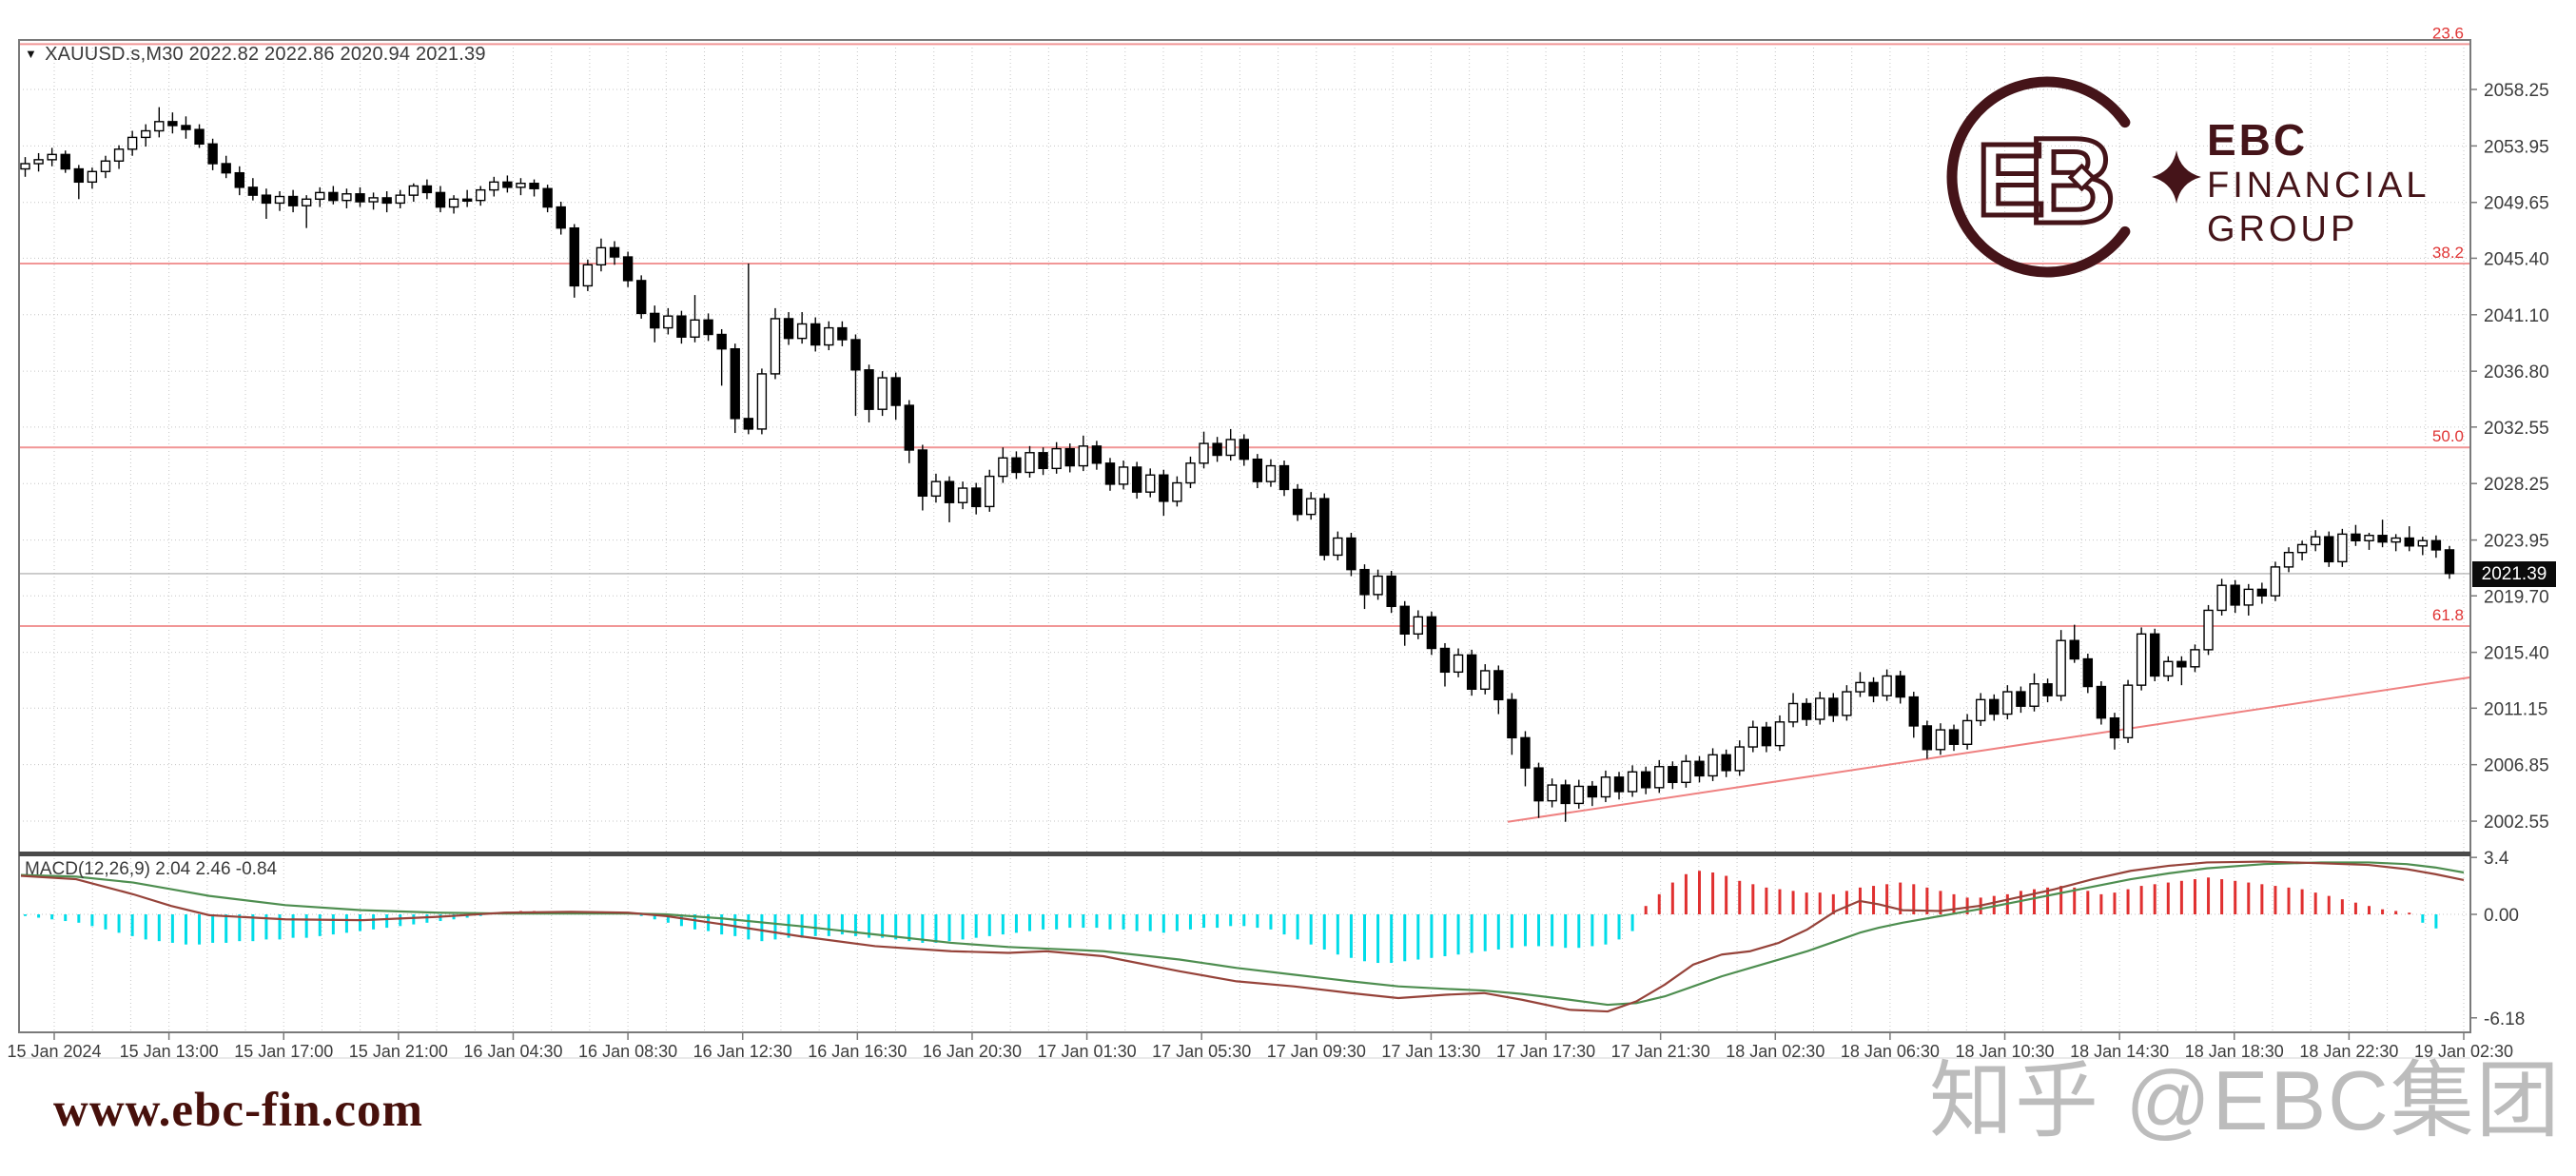 The height and width of the screenshot is (1176, 2576). I want to click on time-axis-label: 18 Jan 14:30, so click(2120, 1051).